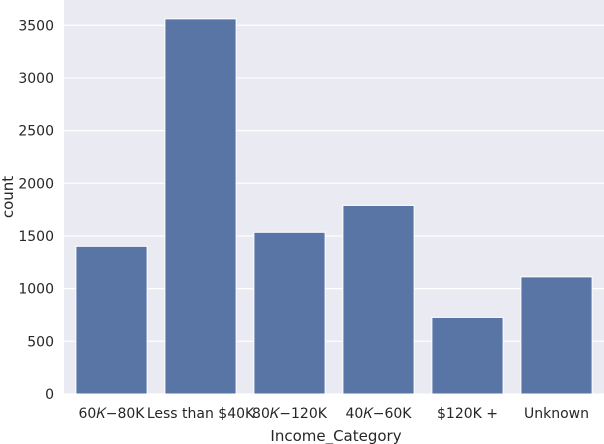 The image size is (604, 444). I want to click on x-tick-label: 80𝐾−120K, so click(290, 414).